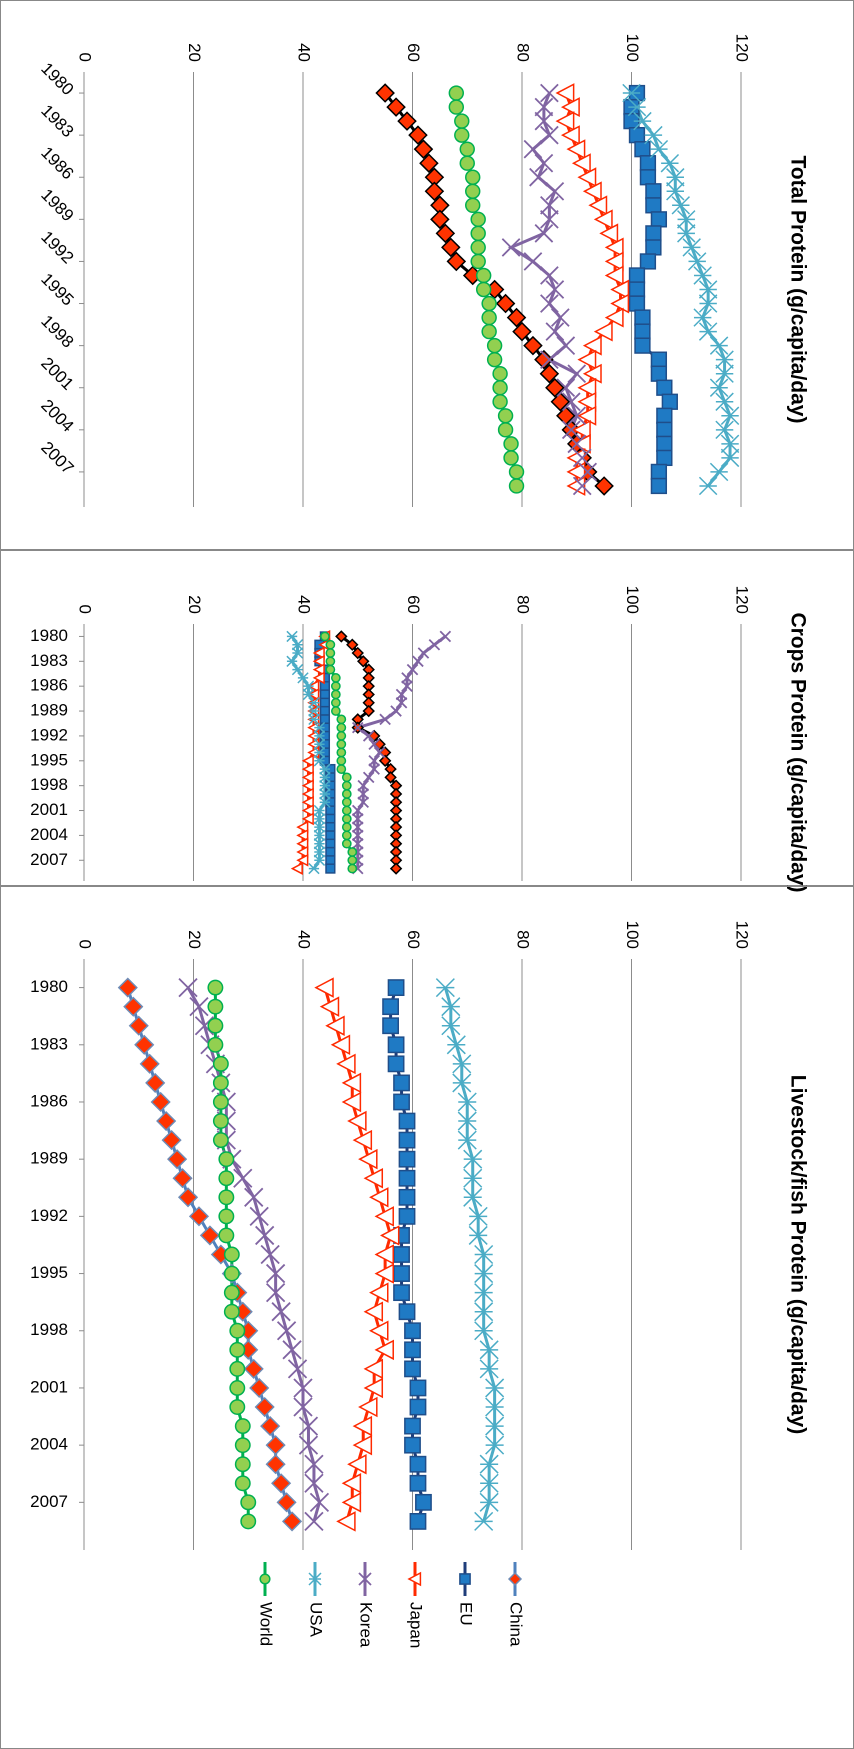 This screenshot has width=854, height=1749. Describe the element at coordinates (414, 1579) in the screenshot. I see `legend-marker` at that location.